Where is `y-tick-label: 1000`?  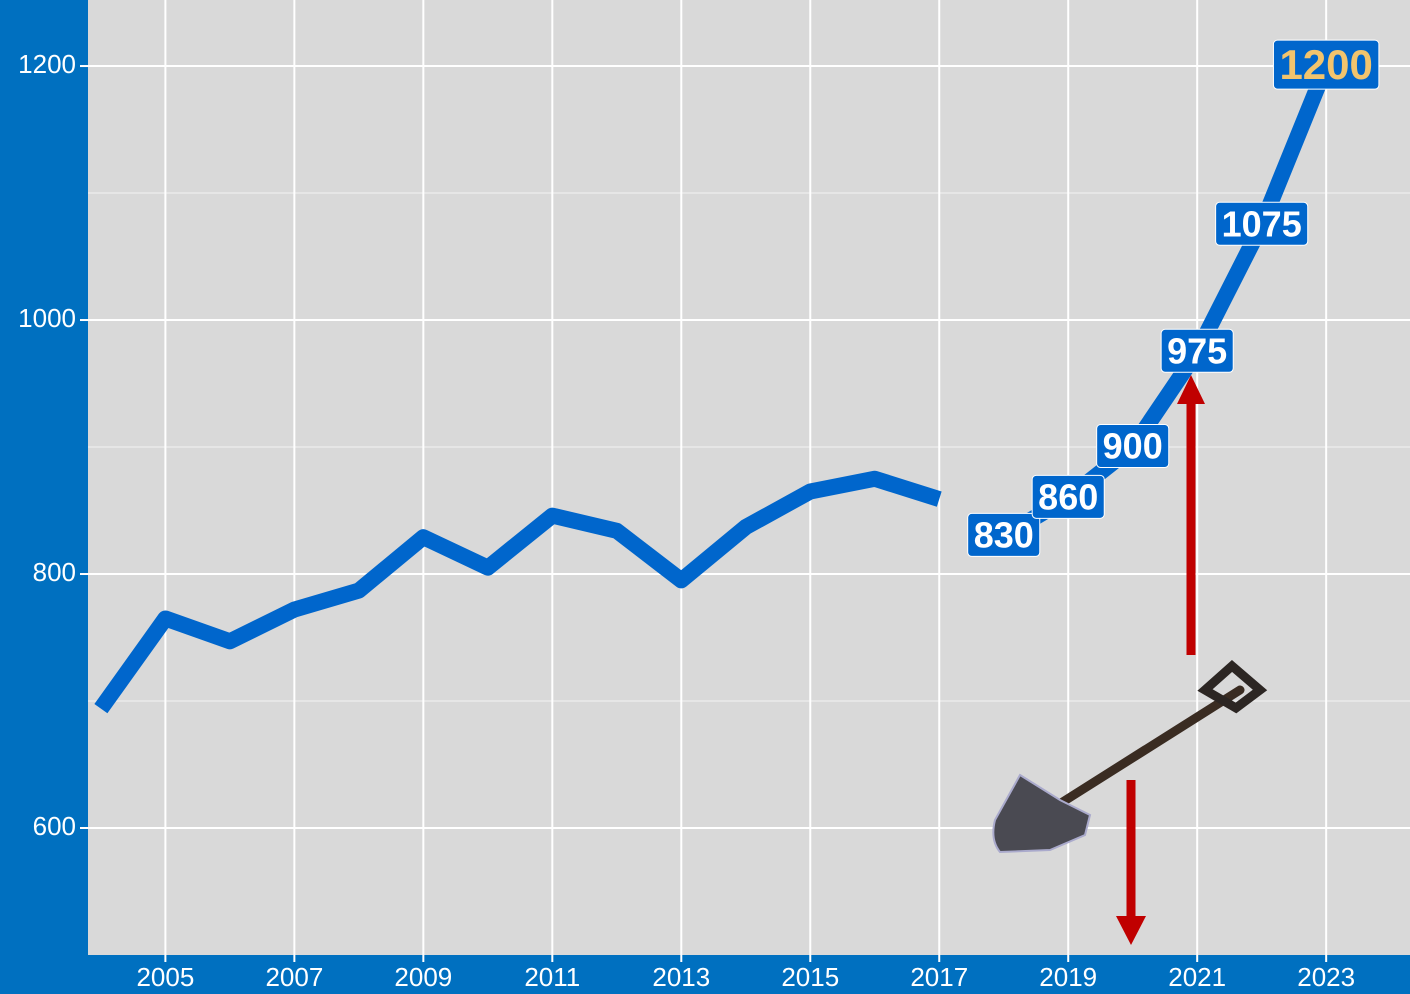
y-tick-label: 1000 is located at coordinates (47, 318).